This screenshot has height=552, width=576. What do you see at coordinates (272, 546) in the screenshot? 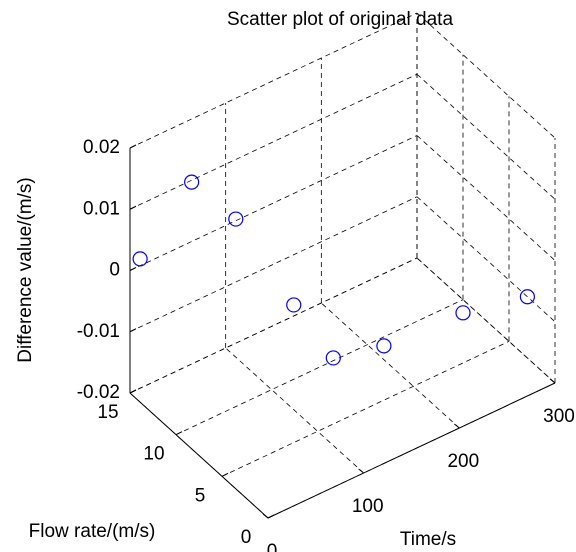
I see `x-tick-label: 0` at bounding box center [272, 546].